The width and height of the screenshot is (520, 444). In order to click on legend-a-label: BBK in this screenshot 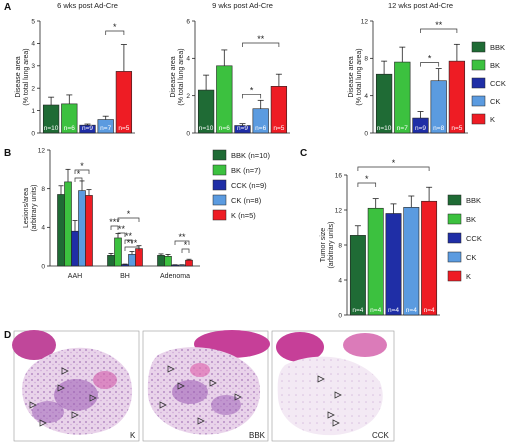, I will do `click(497, 47)`.